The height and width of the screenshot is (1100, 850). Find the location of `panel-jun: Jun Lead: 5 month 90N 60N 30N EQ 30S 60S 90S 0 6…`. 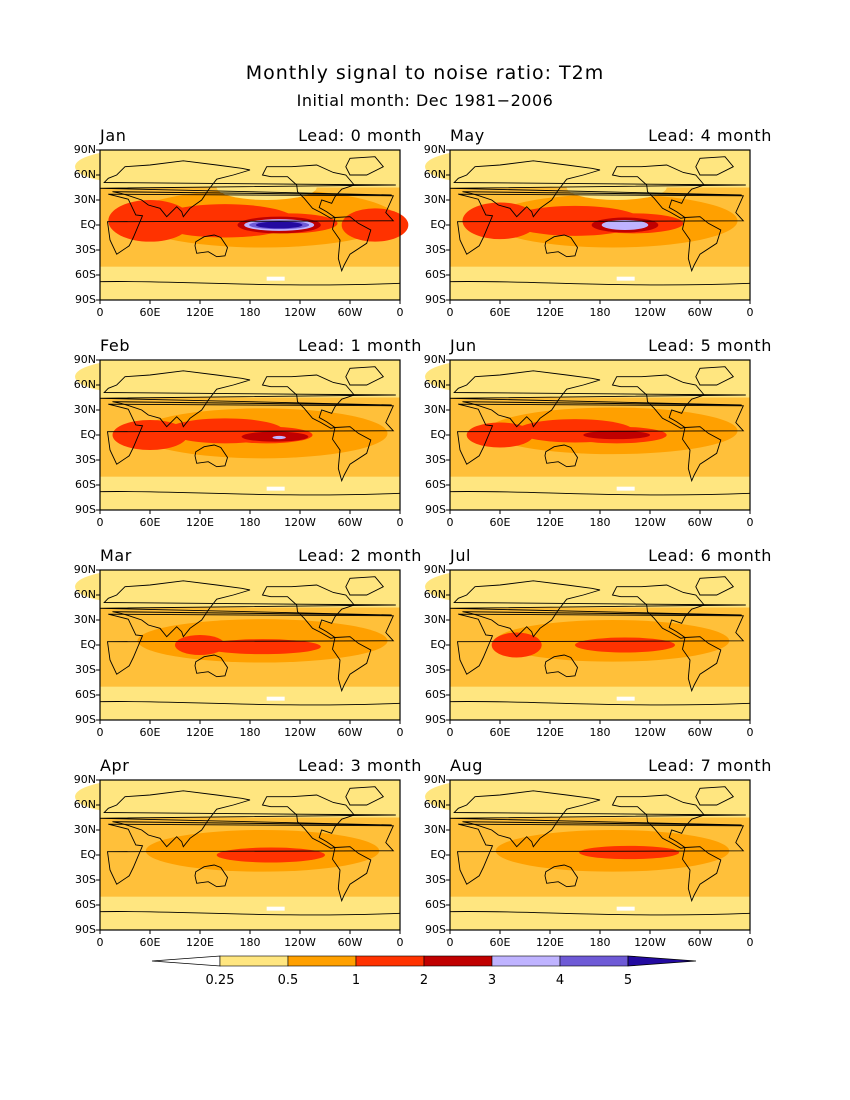

panel-jun: Jun Lead: 5 month 90N 60N 30N EQ 30S 60S 90S 0 6… is located at coordinates (598, 436).